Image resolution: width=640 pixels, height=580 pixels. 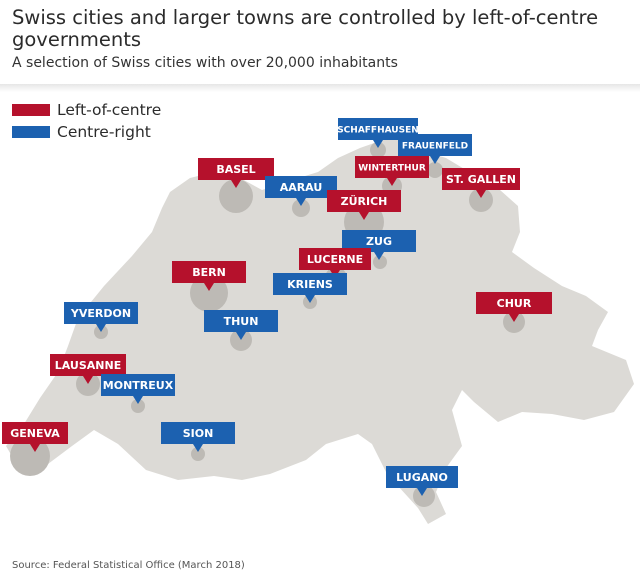 What do you see at coordinates (236, 184) in the screenshot?
I see `city-pointer-basel` at bounding box center [236, 184].